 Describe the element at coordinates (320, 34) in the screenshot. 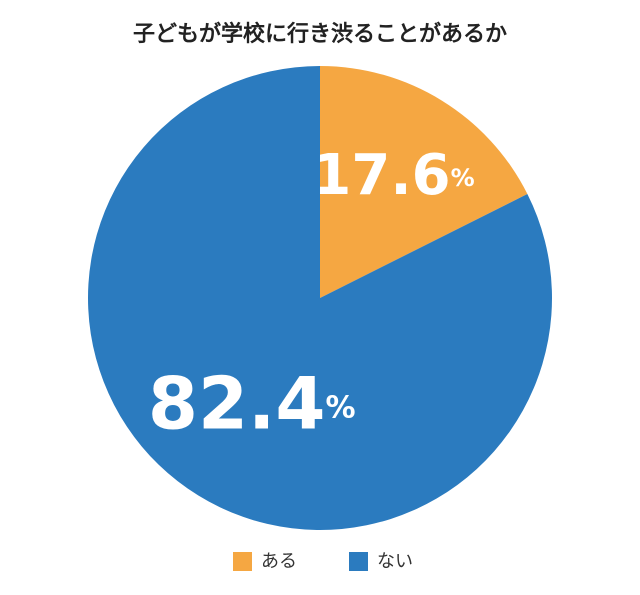

I see `chart-title: 子どもが学校に行き渋ることがあるか` at that location.